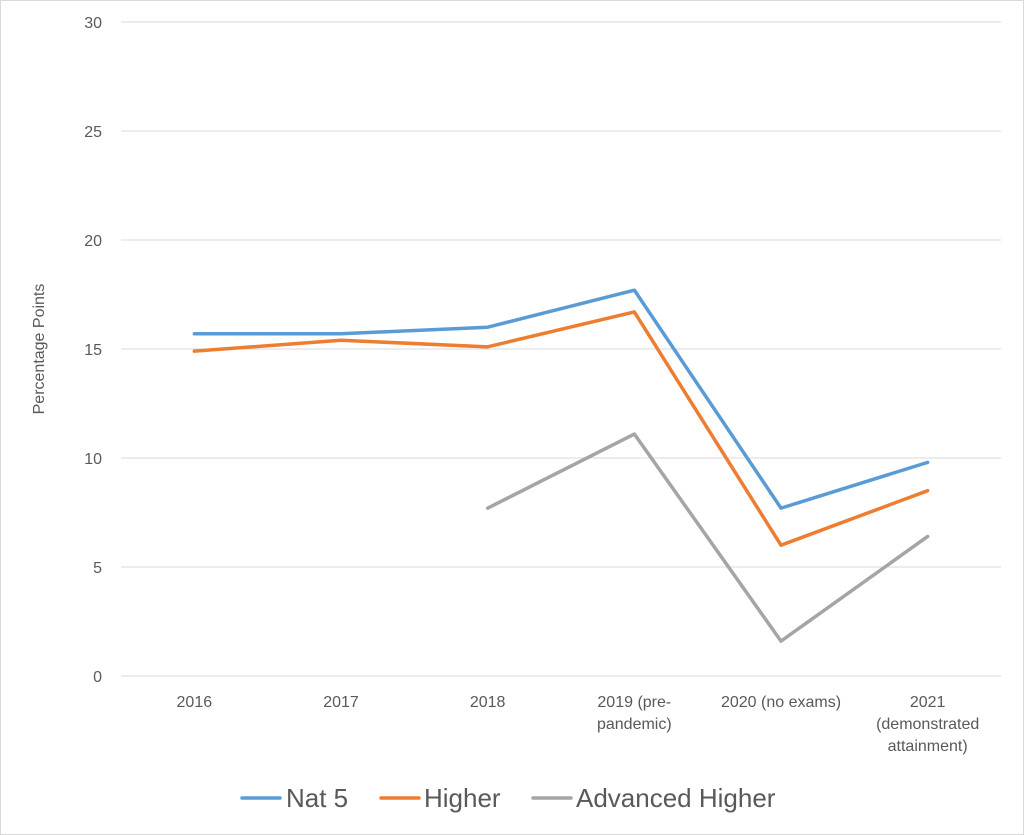 Image resolution: width=1024 pixels, height=835 pixels. What do you see at coordinates (676, 798) in the screenshot?
I see `legend-label: Advanced Higher` at bounding box center [676, 798].